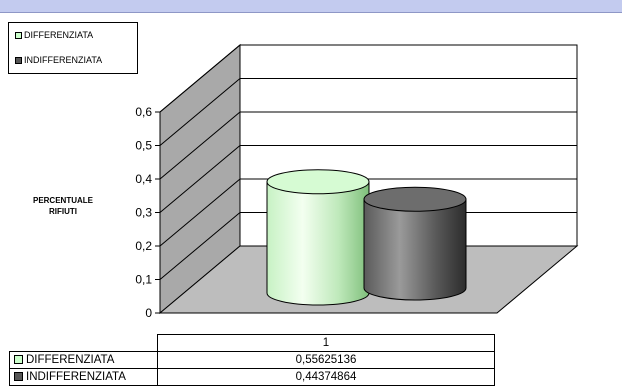 The width and height of the screenshot is (622, 386). I want to click on cylinder-top-indifferenziata, so click(415, 199).